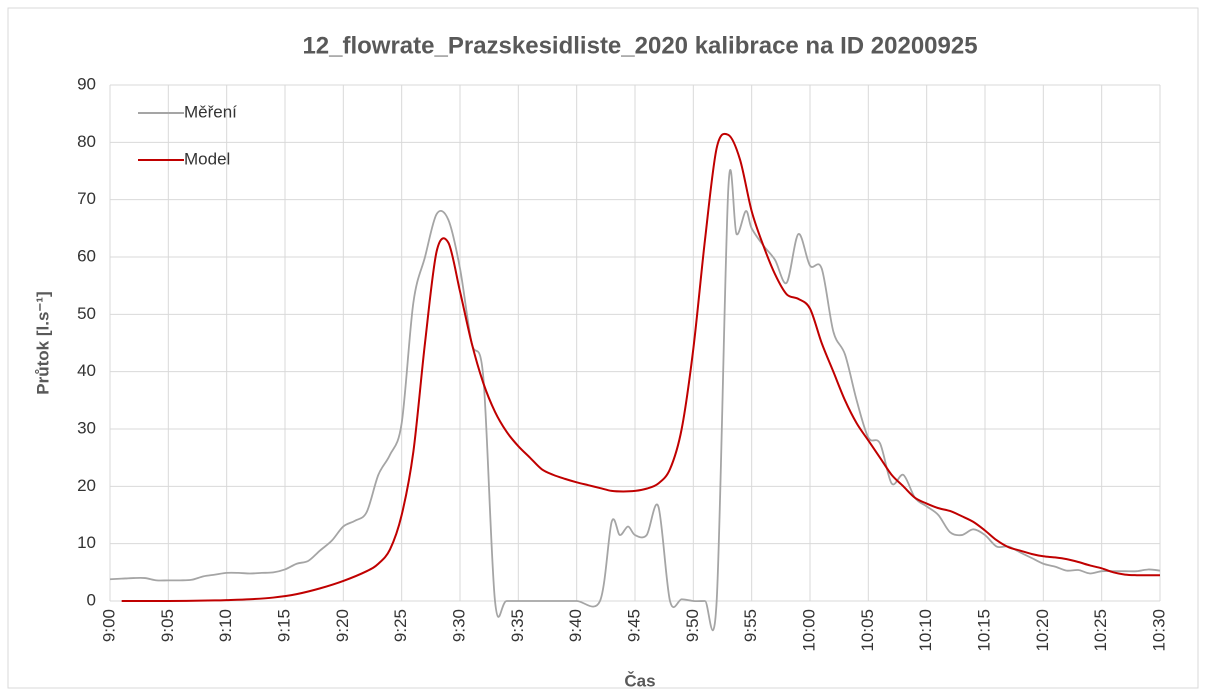 The height and width of the screenshot is (693, 1208). What do you see at coordinates (86, 370) in the screenshot?
I see `y-tick-label: 40` at bounding box center [86, 370].